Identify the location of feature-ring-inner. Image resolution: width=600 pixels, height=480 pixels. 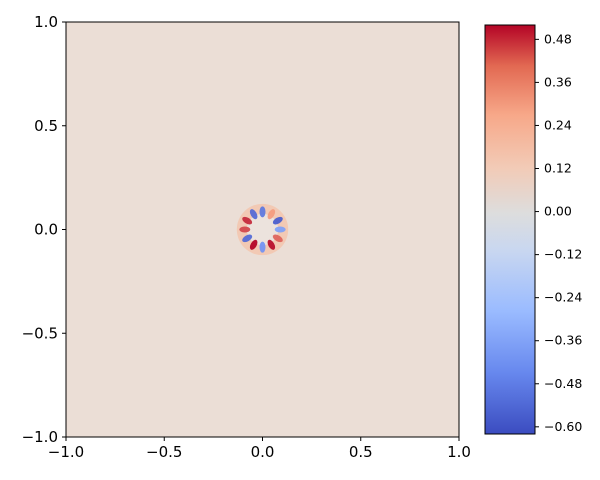
(262, 229).